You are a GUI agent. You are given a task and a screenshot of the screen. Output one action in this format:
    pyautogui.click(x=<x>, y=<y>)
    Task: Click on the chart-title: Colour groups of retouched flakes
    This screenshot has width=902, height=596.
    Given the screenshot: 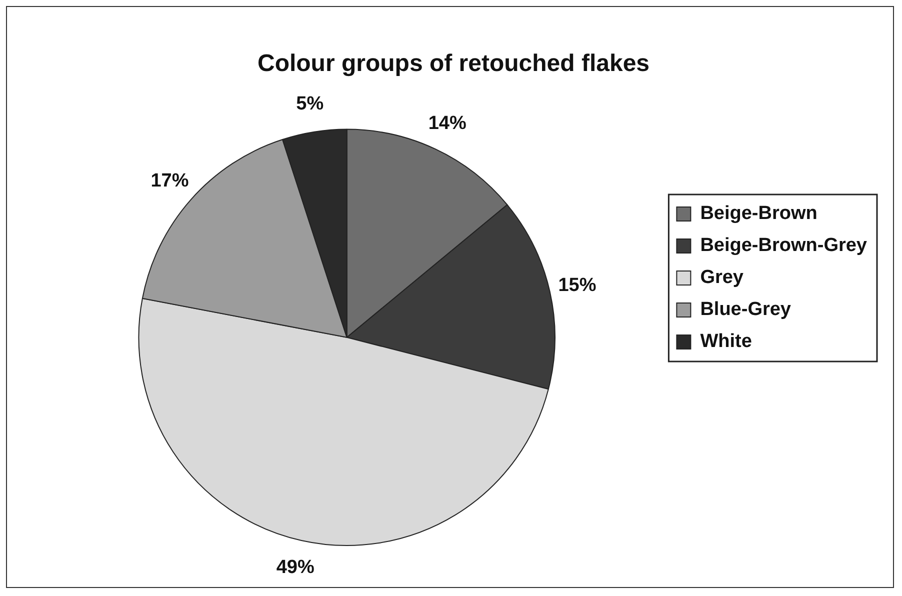 What is the action you would take?
    pyautogui.click(x=453, y=64)
    